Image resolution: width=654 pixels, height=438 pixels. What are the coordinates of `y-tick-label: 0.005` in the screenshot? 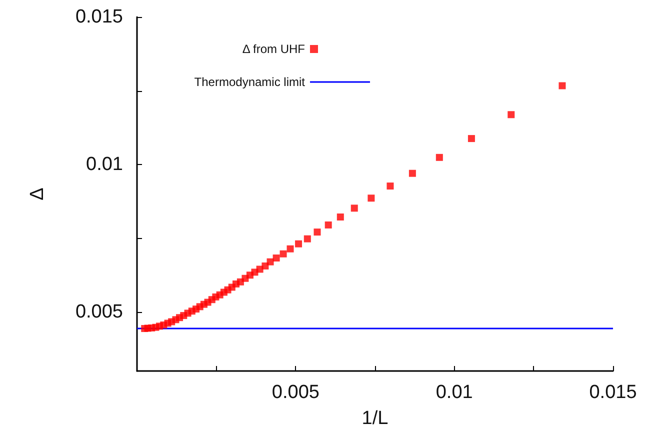 It's located at (99, 312).